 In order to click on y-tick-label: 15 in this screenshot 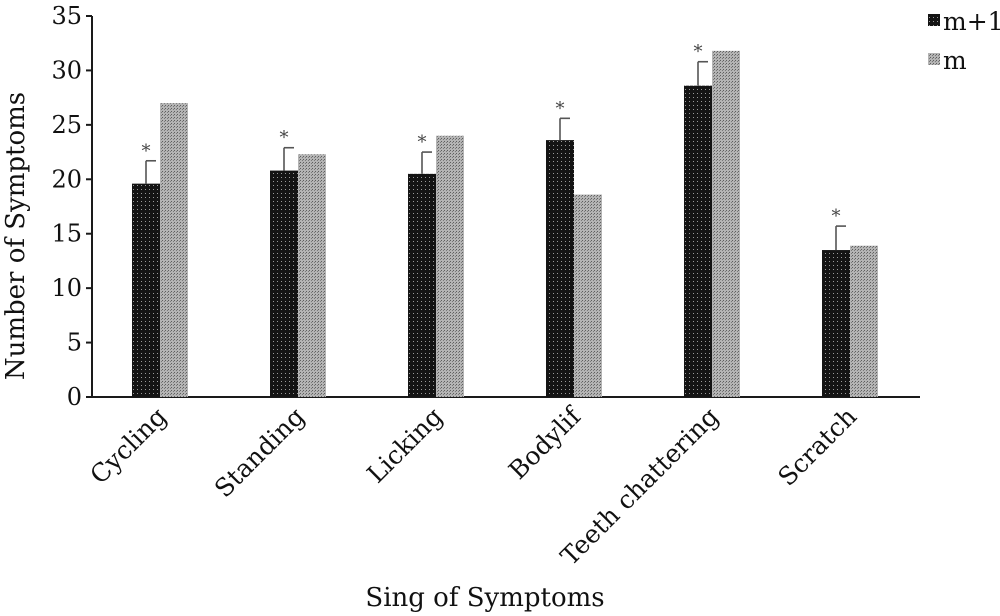, I will do `click(66, 234)`.